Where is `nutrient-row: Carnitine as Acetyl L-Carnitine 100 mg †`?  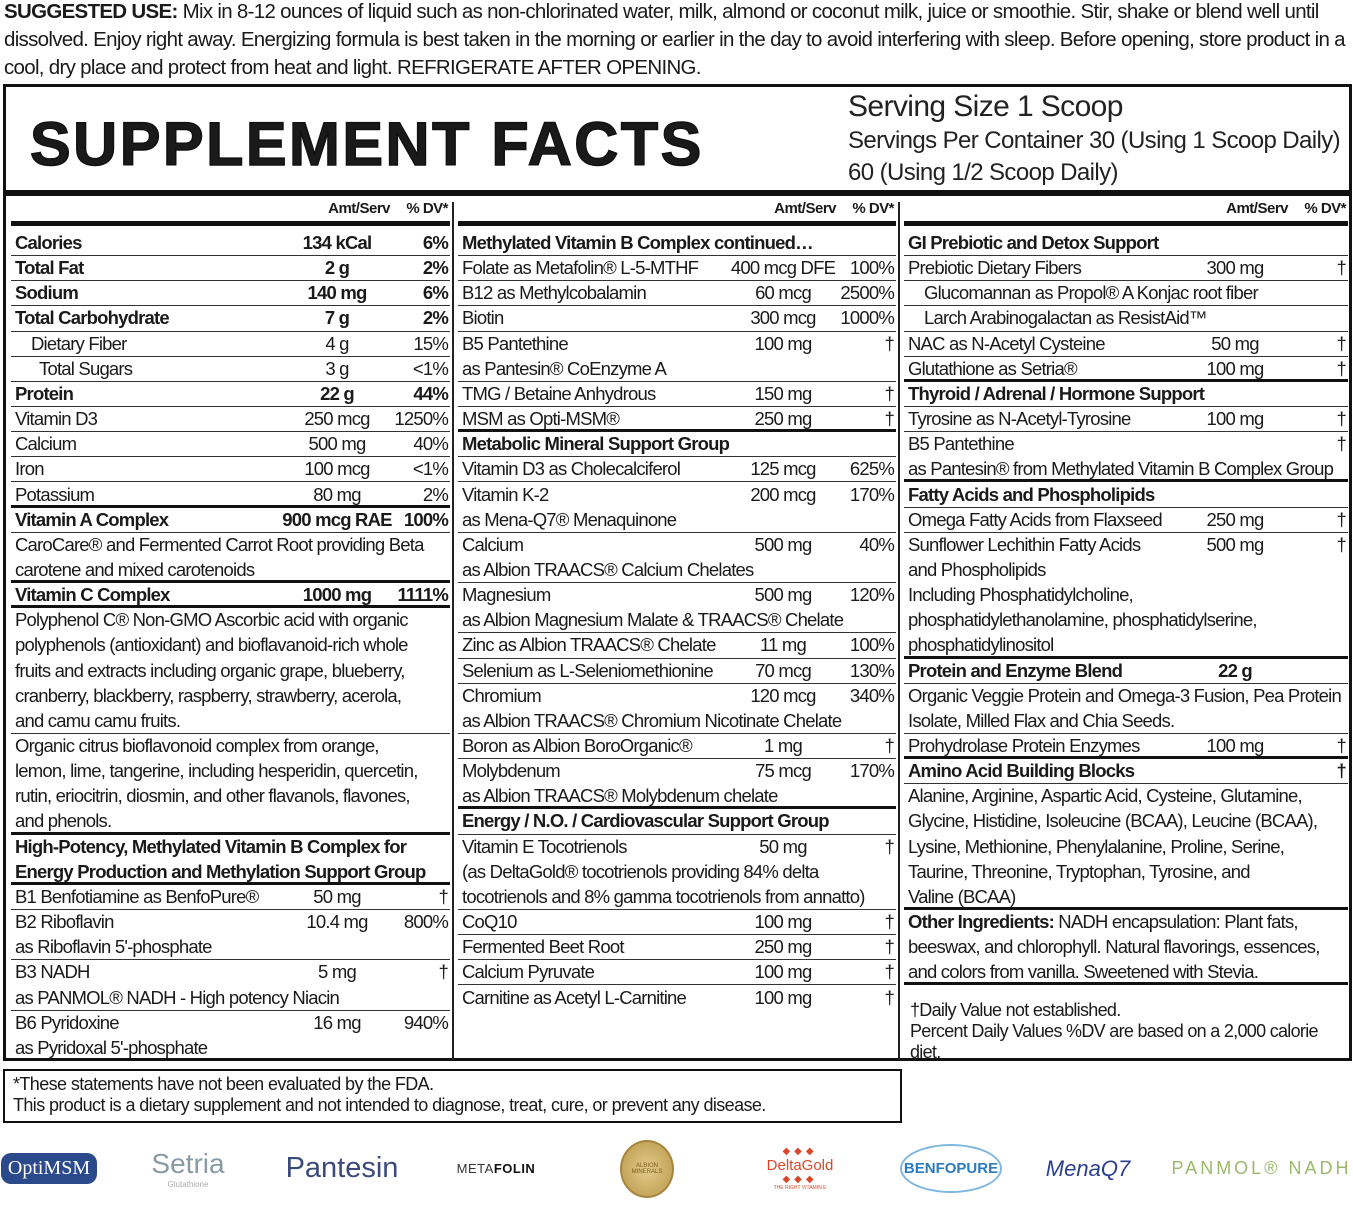
nutrient-row: Carnitine as Acetyl L-Carnitine 100 mg † is located at coordinates (677, 998).